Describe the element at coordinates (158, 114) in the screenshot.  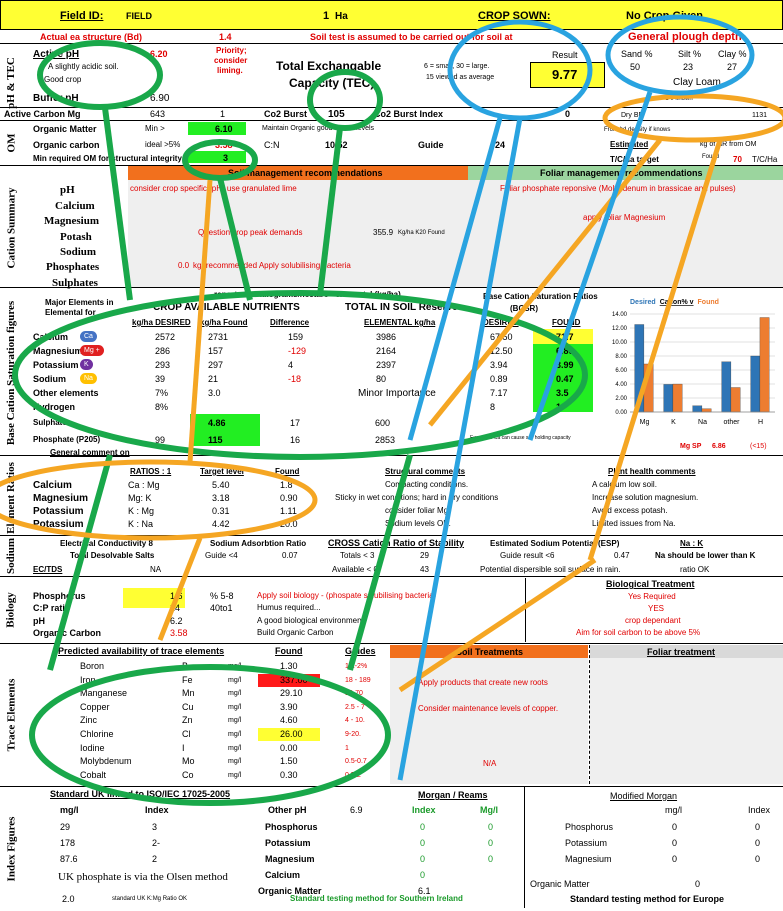
I see `active-carbon-value: 643` at that location.